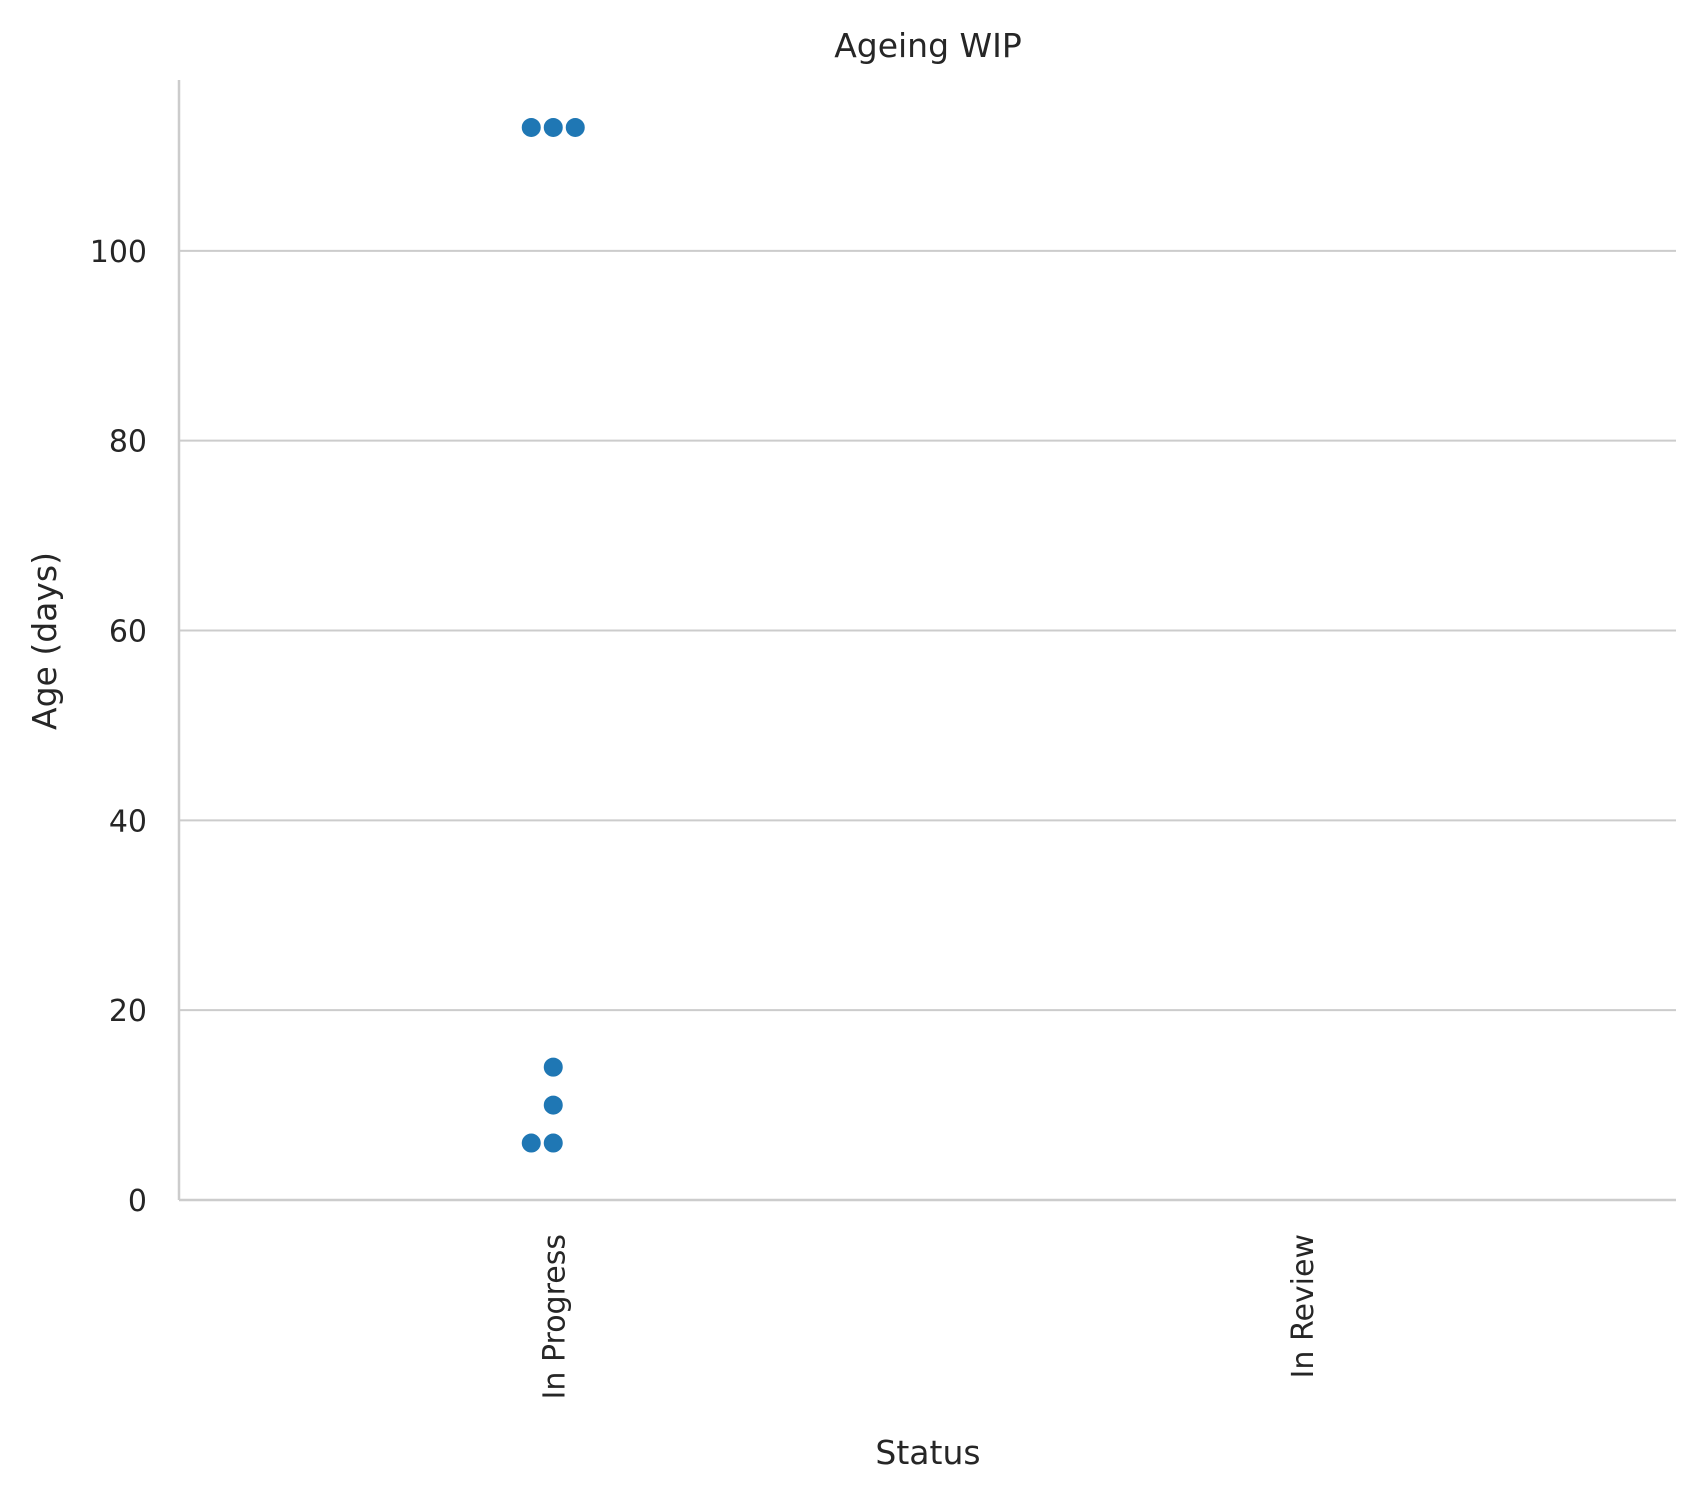  I want to click on y-tick-label: 40, so click(128, 821).